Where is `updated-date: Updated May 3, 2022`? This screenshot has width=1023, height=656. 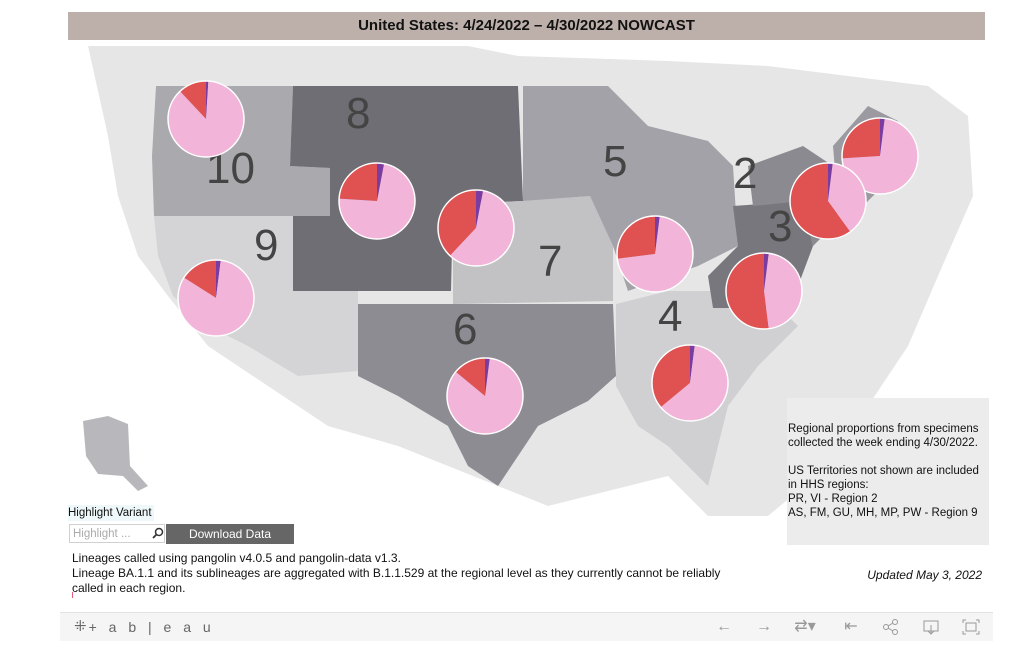
updated-date: Updated May 3, 2022 is located at coordinates (924, 575).